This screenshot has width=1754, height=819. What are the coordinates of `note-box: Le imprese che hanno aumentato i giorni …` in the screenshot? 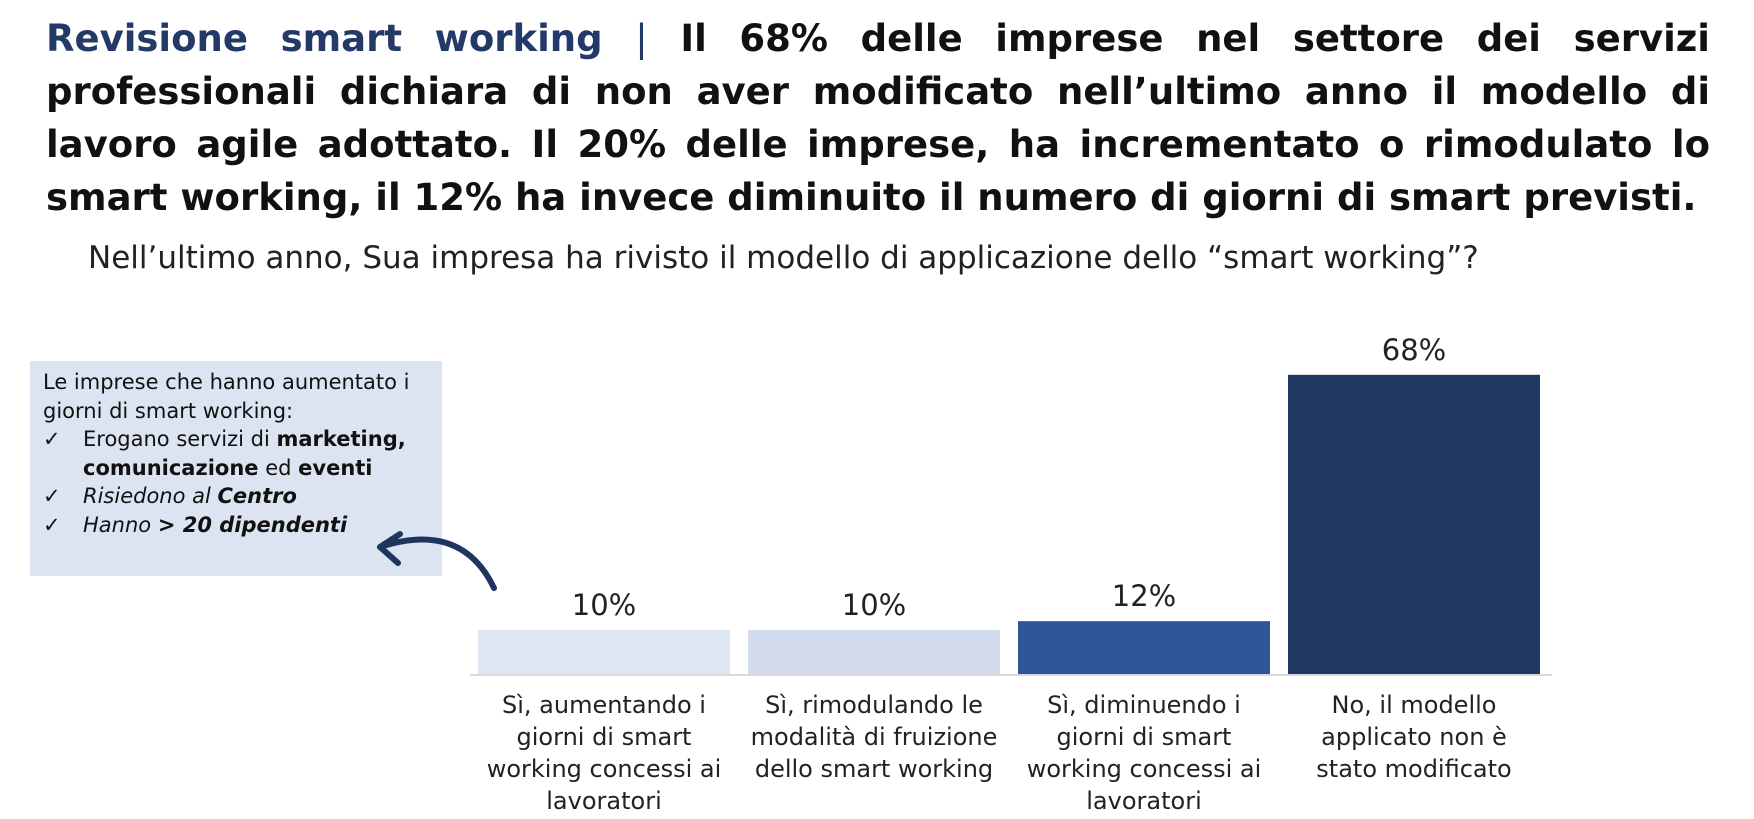 It's located at (236, 468).